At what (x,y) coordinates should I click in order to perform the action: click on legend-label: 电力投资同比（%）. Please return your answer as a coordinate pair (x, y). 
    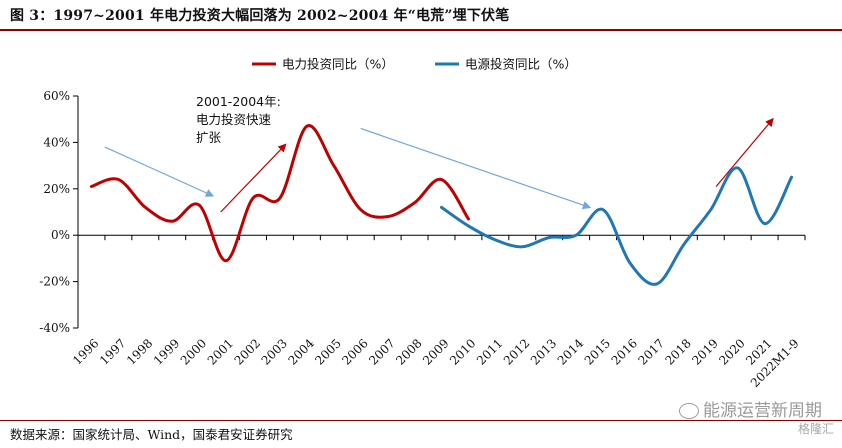
    Looking at the image, I should click on (338, 64).